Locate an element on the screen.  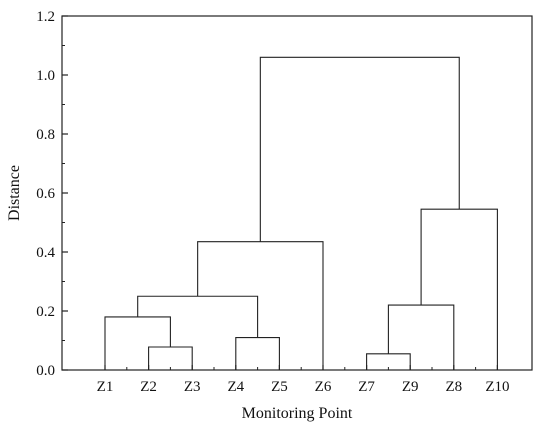
x-axis-title: Monitoring Point is located at coordinates (297, 413).